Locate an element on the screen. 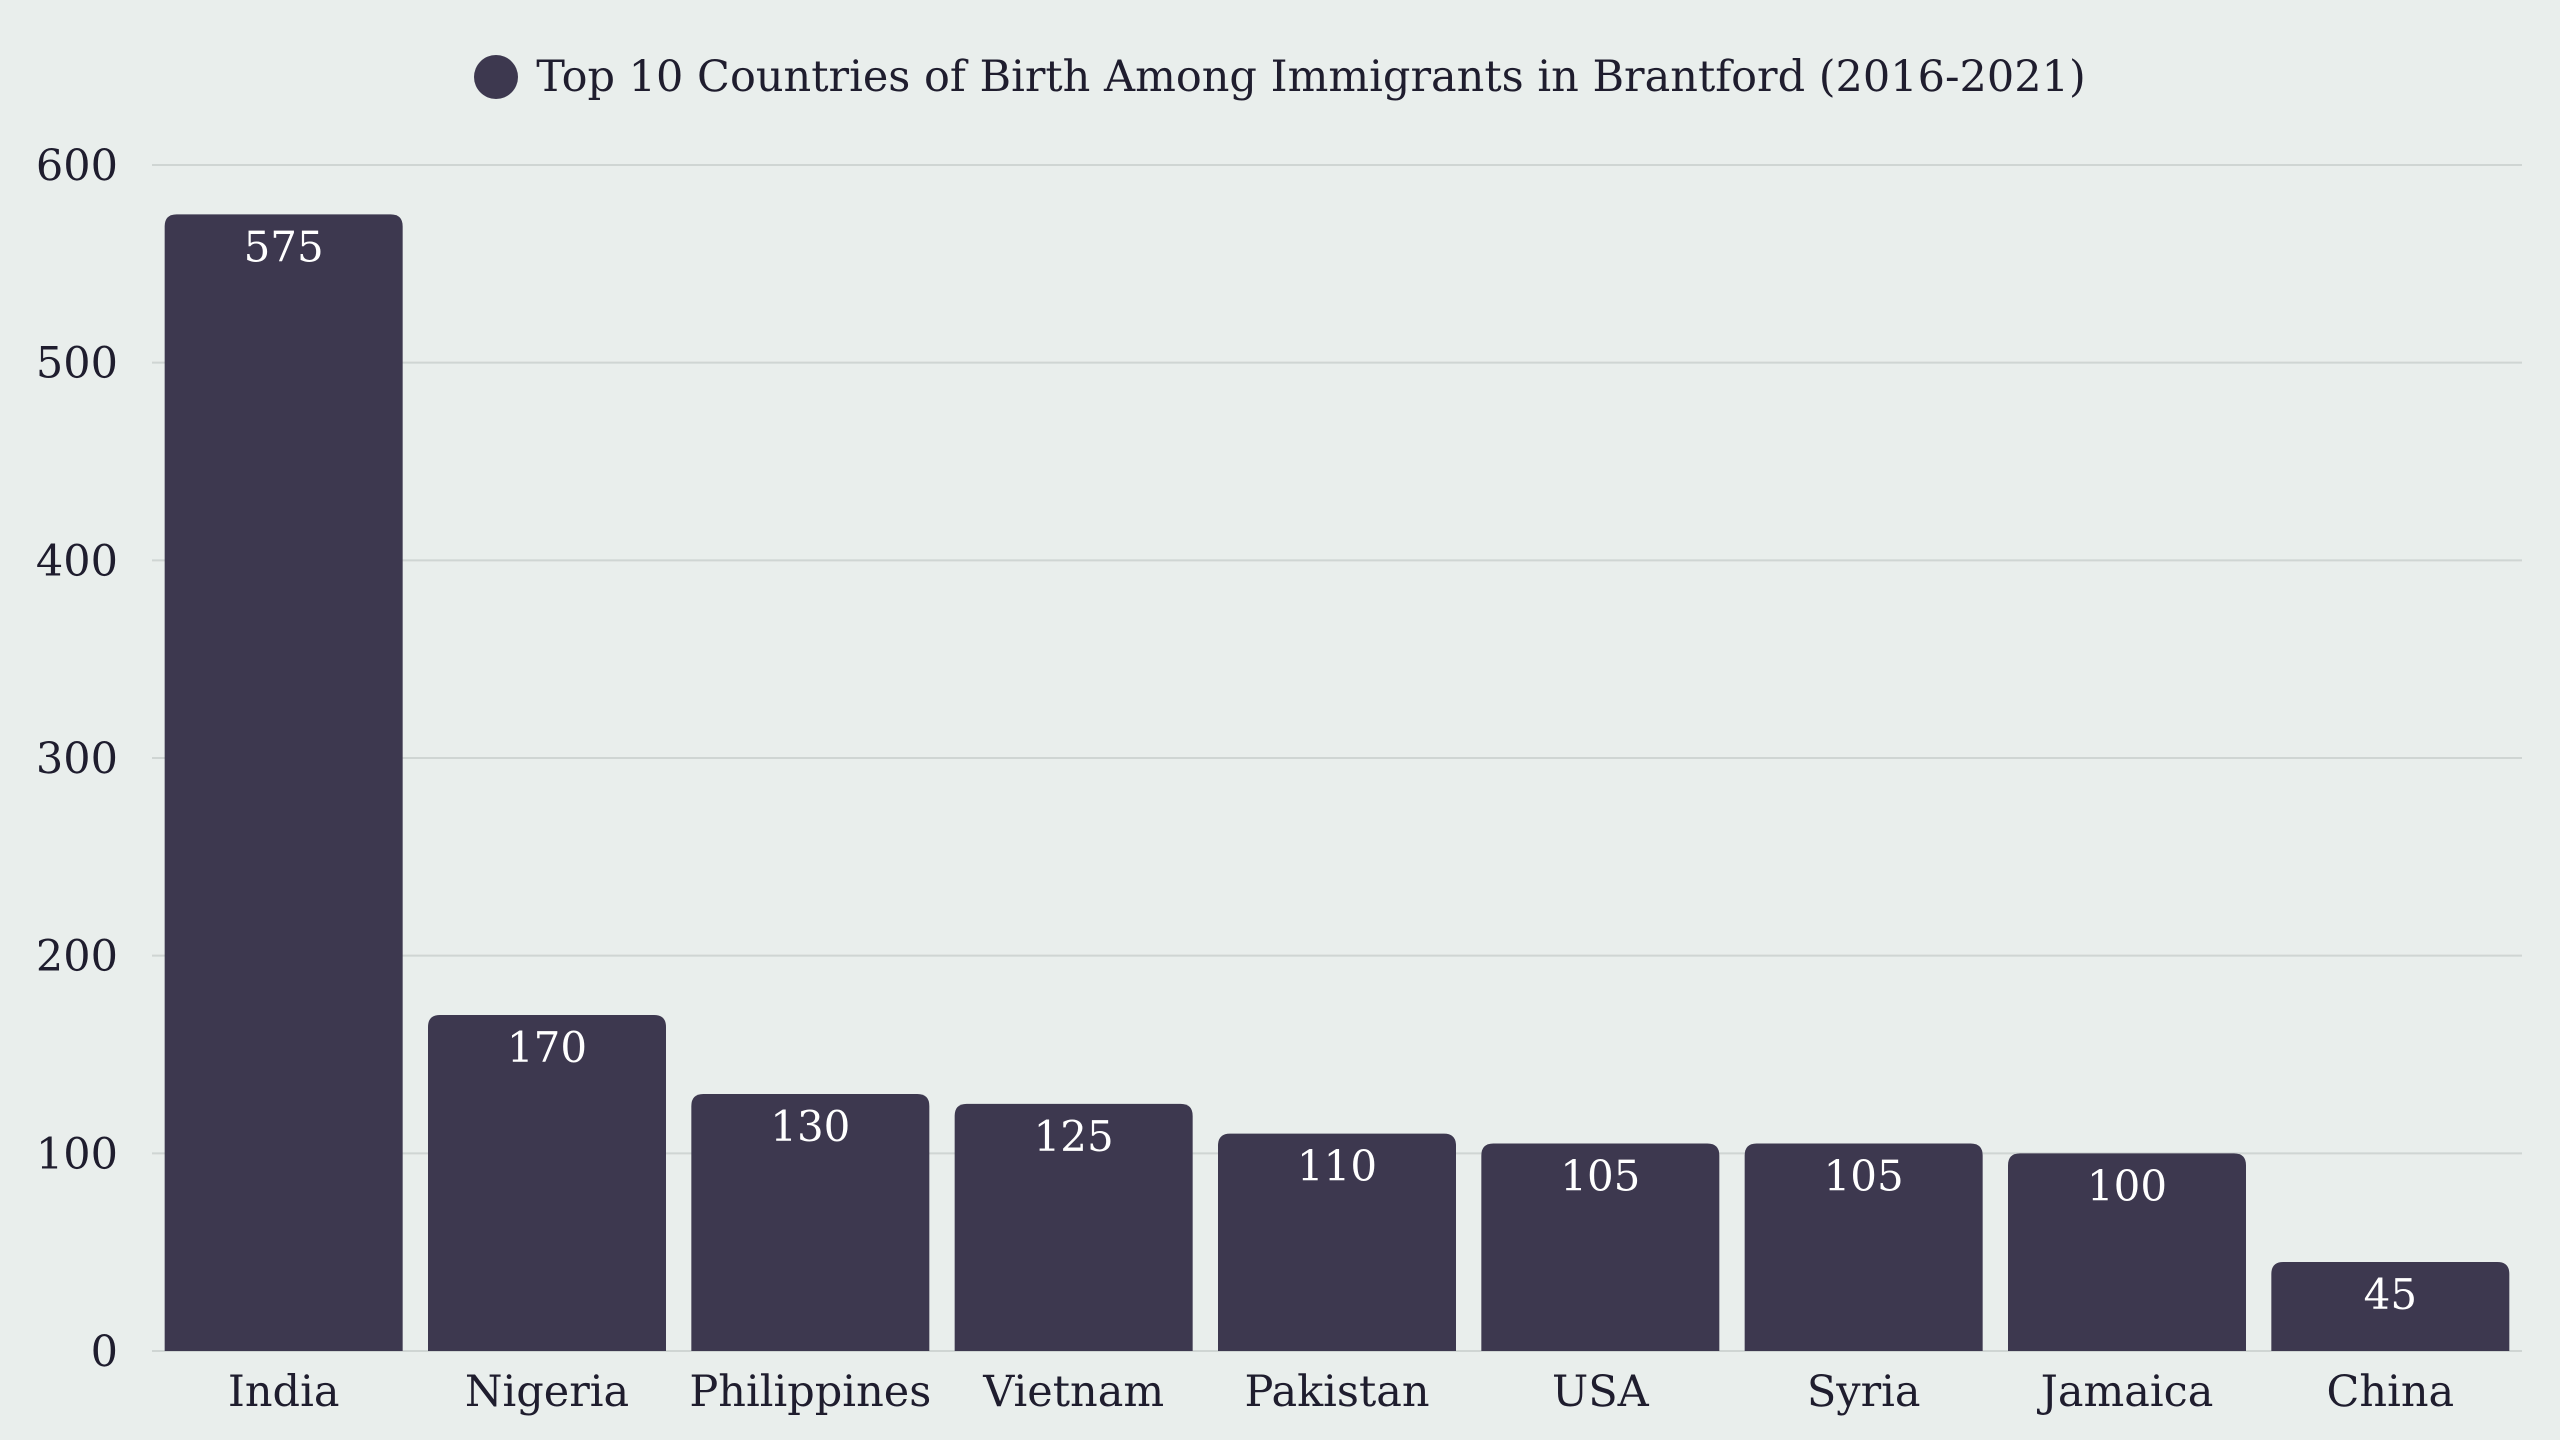  bar-value-label: 100 is located at coordinates (2127, 1185).